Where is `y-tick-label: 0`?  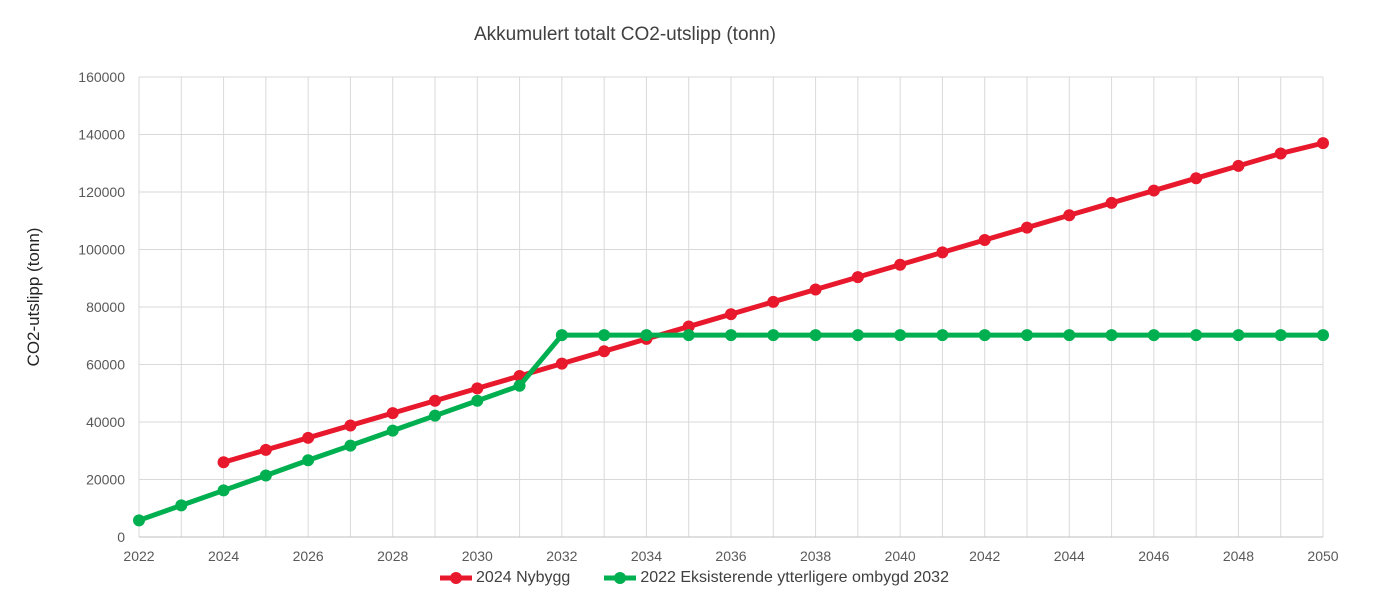 y-tick-label: 0 is located at coordinates (121, 537).